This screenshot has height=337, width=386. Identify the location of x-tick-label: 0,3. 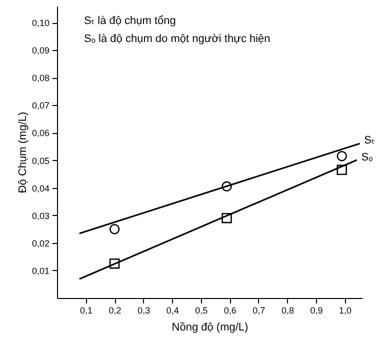
(144, 311).